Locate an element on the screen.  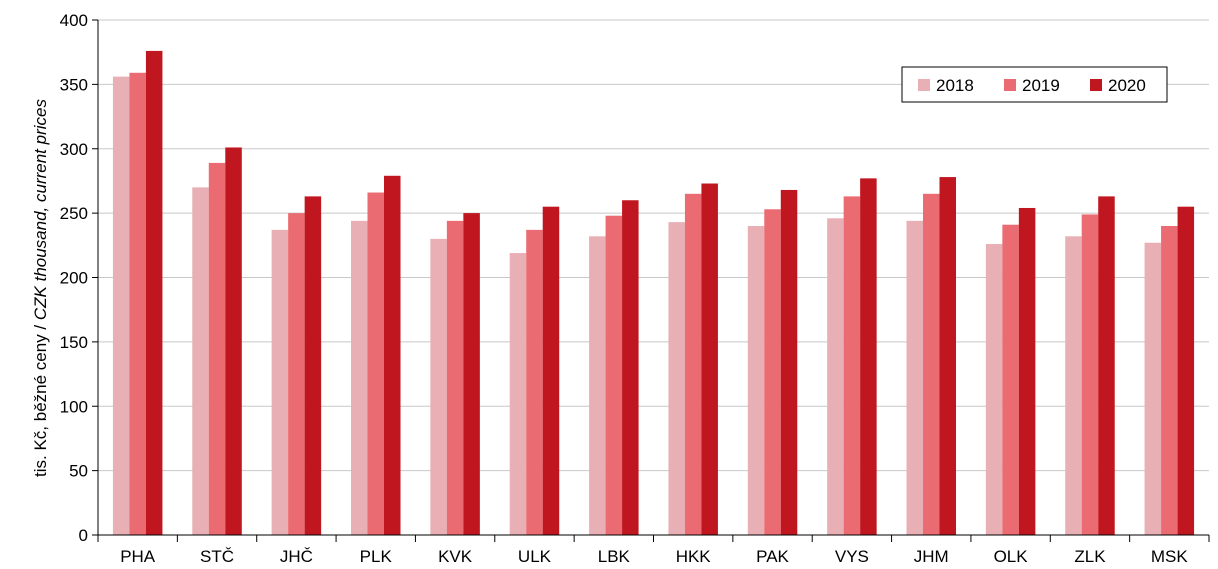
bar-MSK-2020 is located at coordinates (1186, 370).